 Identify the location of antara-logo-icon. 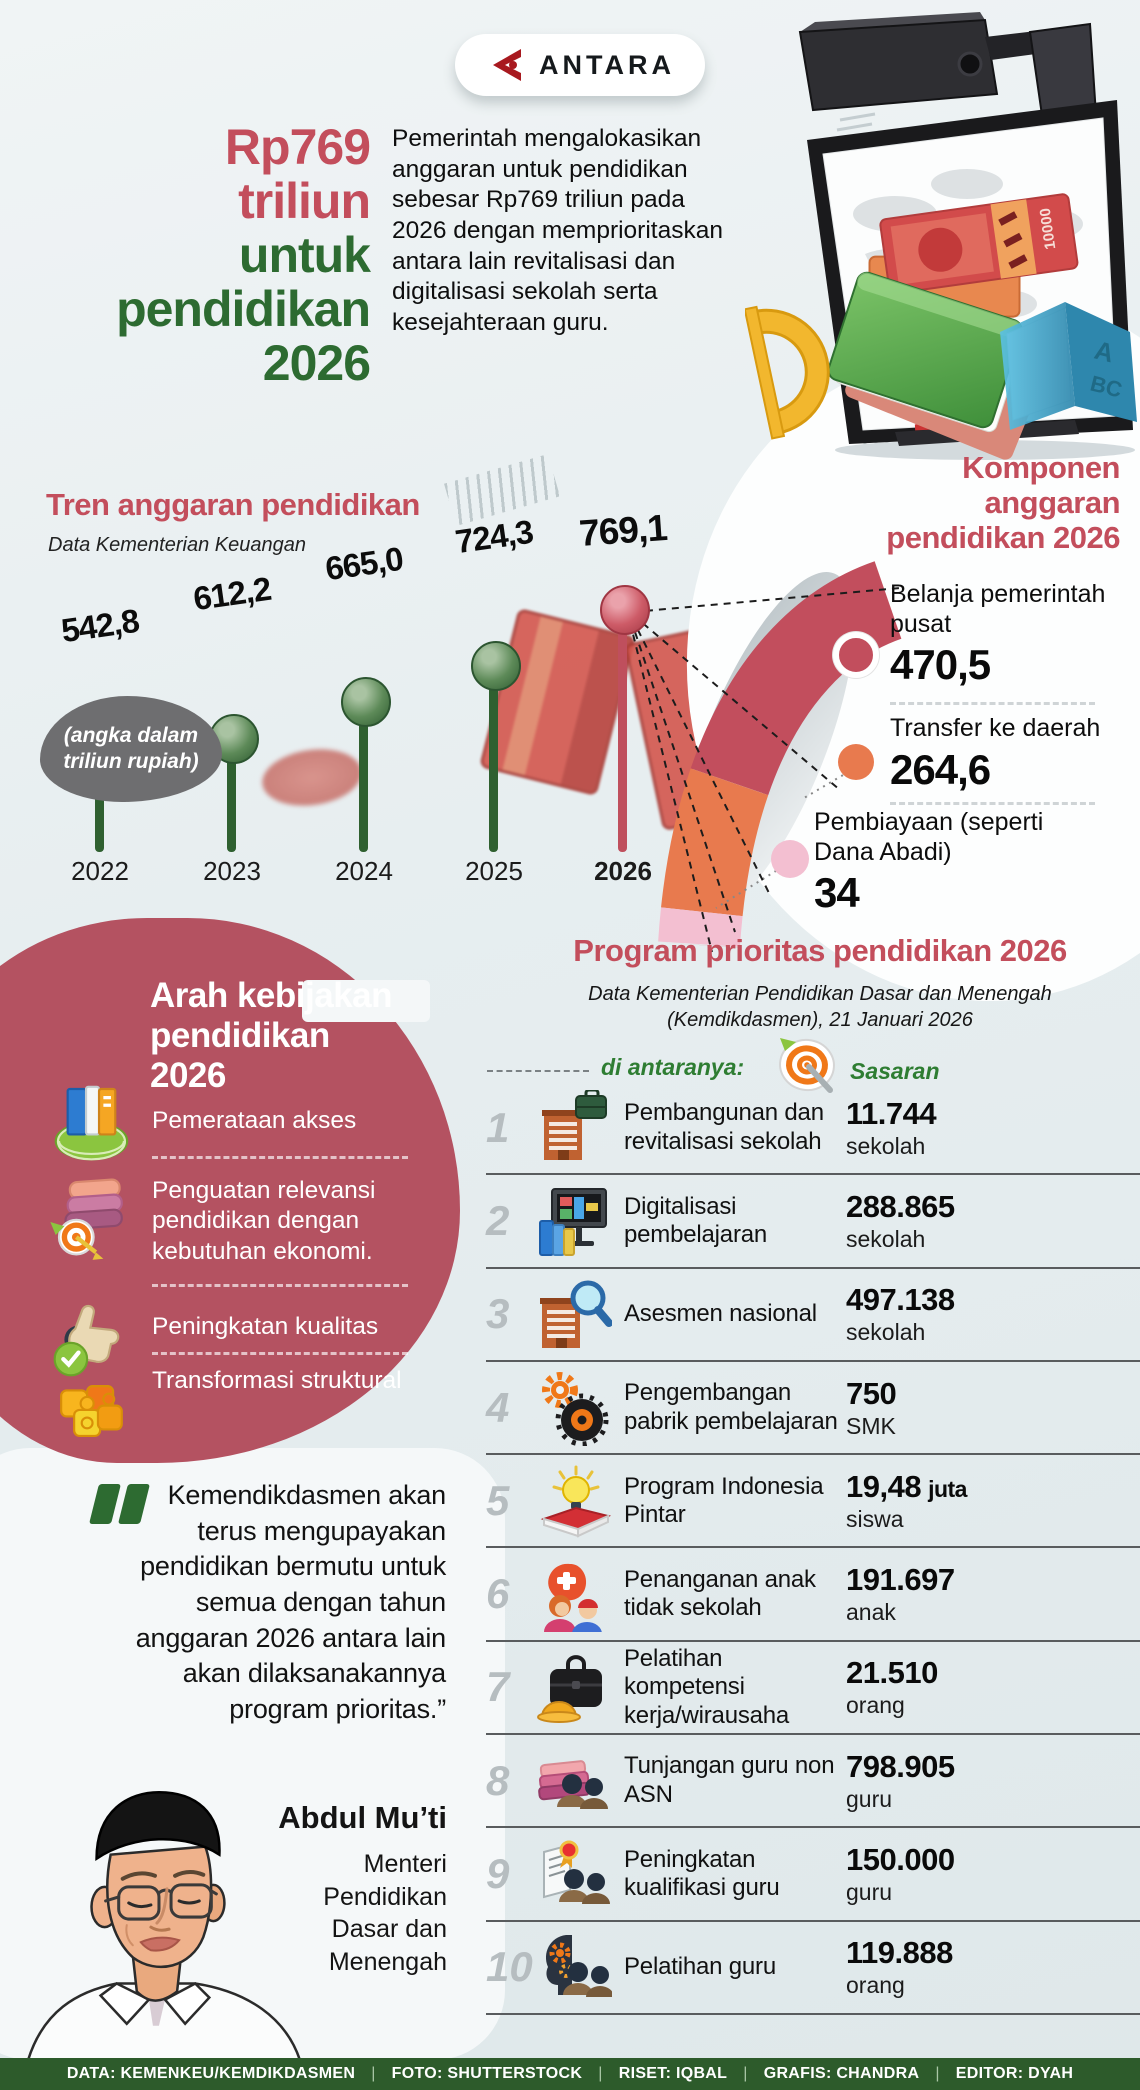
(507, 65).